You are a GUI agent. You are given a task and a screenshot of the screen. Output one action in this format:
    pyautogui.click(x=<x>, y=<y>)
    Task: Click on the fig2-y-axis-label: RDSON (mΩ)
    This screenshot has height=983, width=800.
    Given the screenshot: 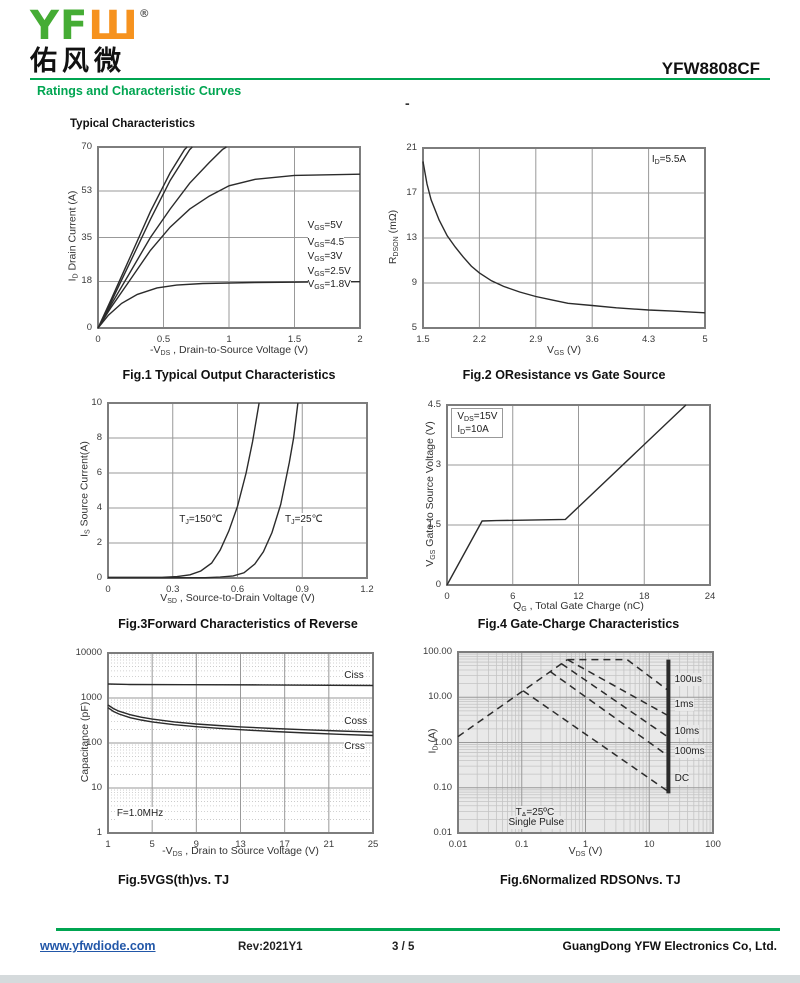 What is the action you would take?
    pyautogui.click(x=393, y=237)
    